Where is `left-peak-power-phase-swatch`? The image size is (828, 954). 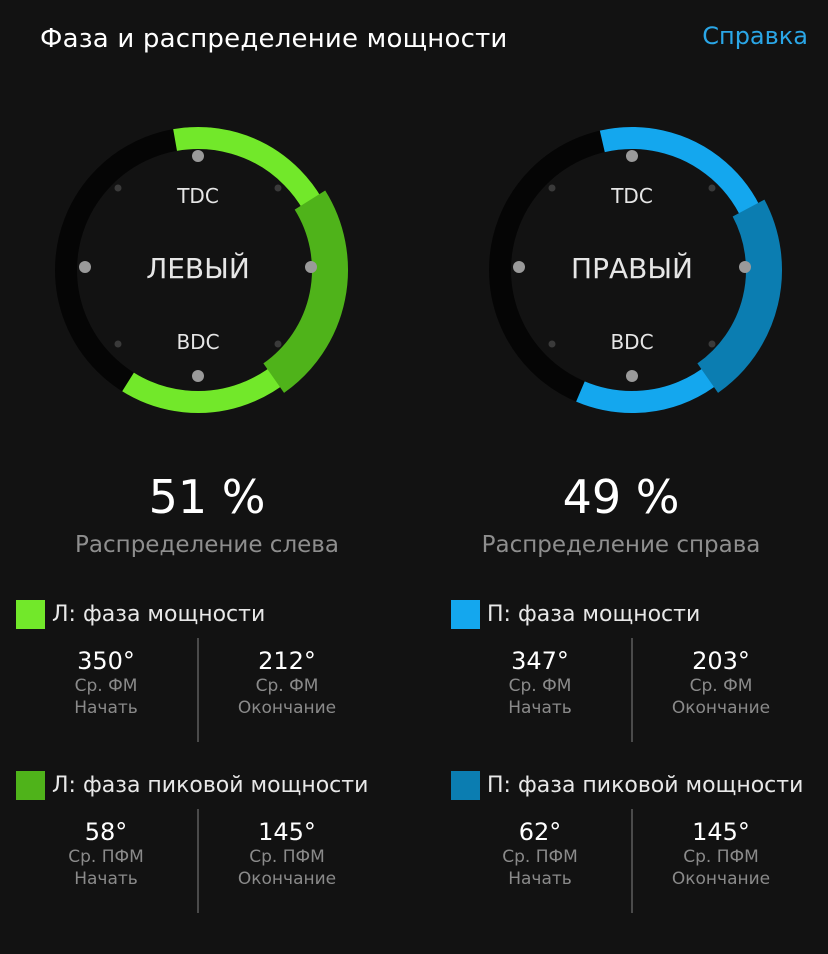 left-peak-power-phase-swatch is located at coordinates (30, 785).